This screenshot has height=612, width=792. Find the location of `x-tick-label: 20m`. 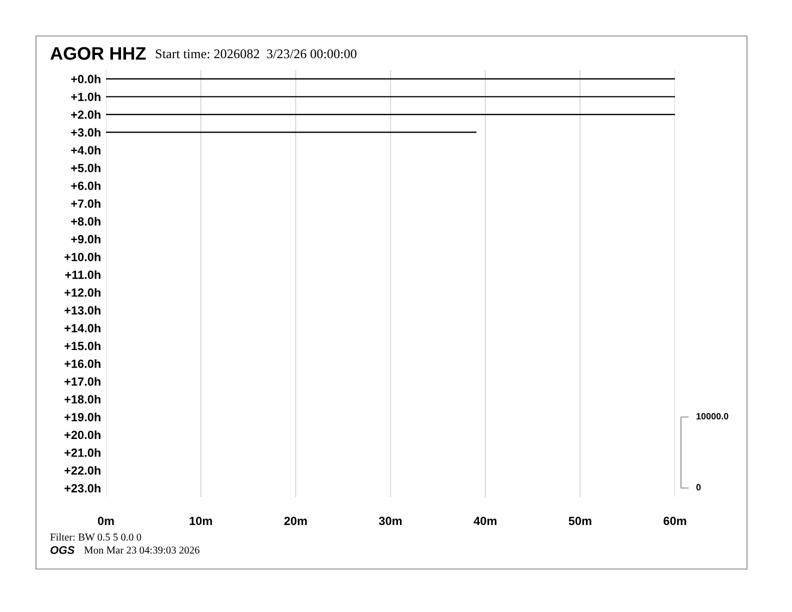

x-tick-label: 20m is located at coordinates (295, 521).